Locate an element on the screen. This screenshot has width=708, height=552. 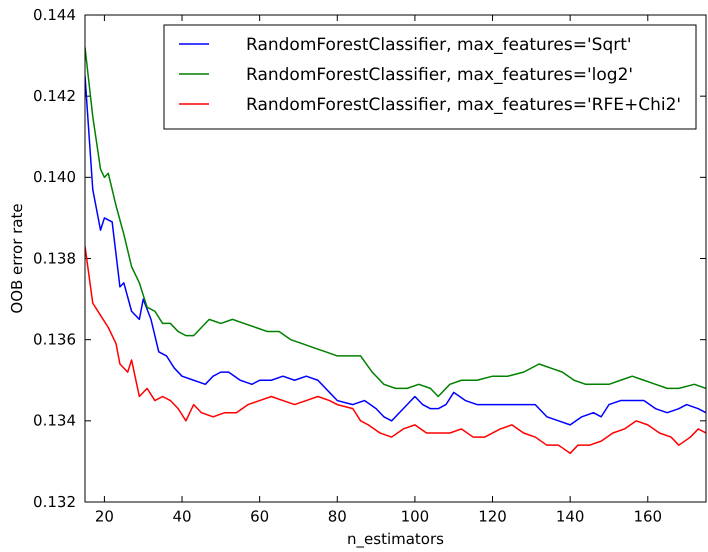
x-tick-label: 20 is located at coordinates (104, 517).